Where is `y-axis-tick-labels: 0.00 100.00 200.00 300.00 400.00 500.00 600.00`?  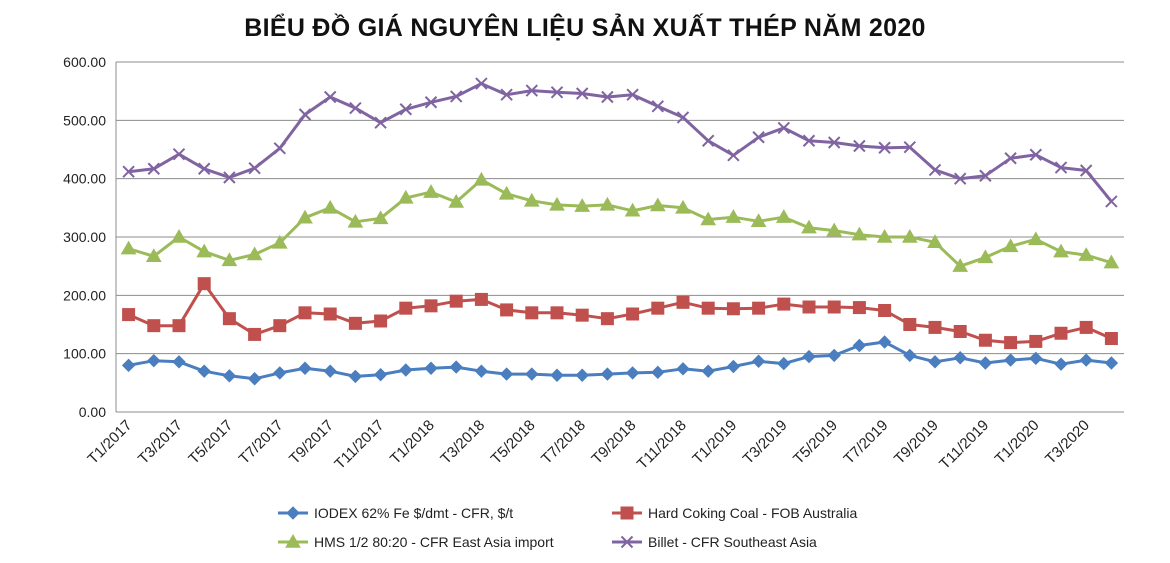 y-axis-tick-labels: 0.00 100.00 200.00 300.00 400.00 500.00 600.00 is located at coordinates (84, 237).